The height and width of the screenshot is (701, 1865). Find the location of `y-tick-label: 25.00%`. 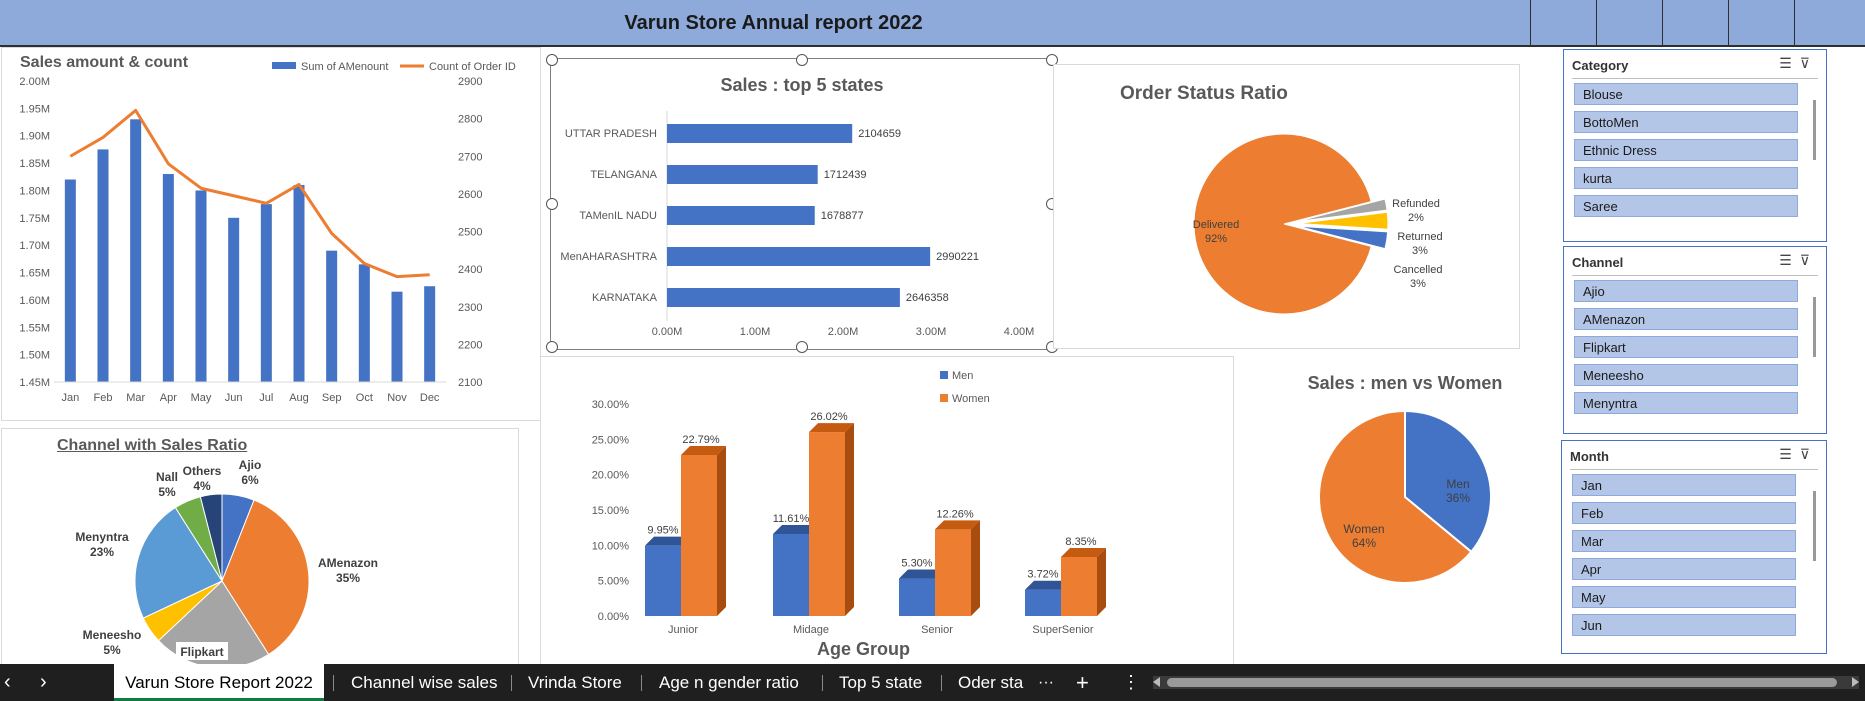

y-tick-label: 25.00% is located at coordinates (611, 440).